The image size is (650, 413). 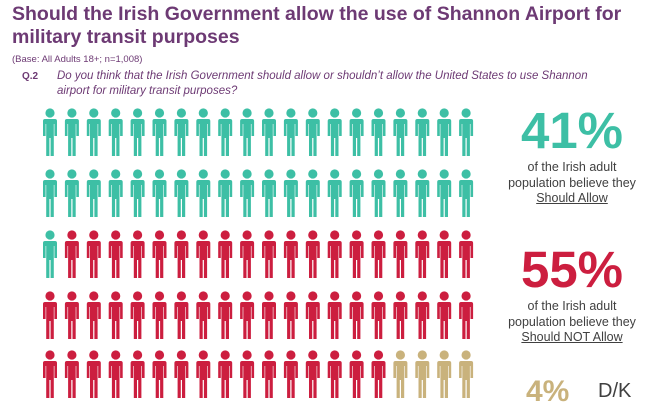 I want to click on question-number: Q.2, so click(x=30, y=76).